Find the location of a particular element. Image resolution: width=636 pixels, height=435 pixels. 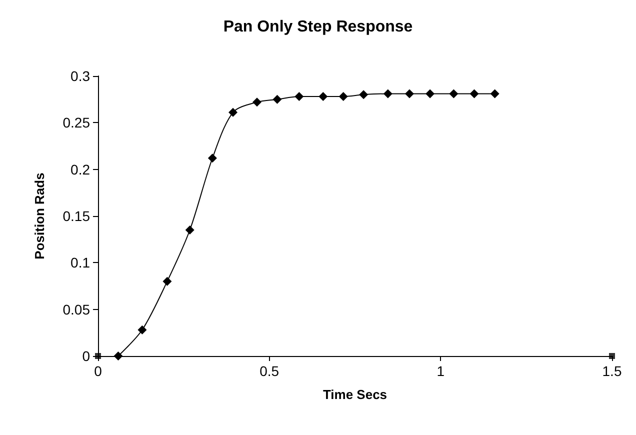

y-tick-label: 0.25 is located at coordinates (76, 122).